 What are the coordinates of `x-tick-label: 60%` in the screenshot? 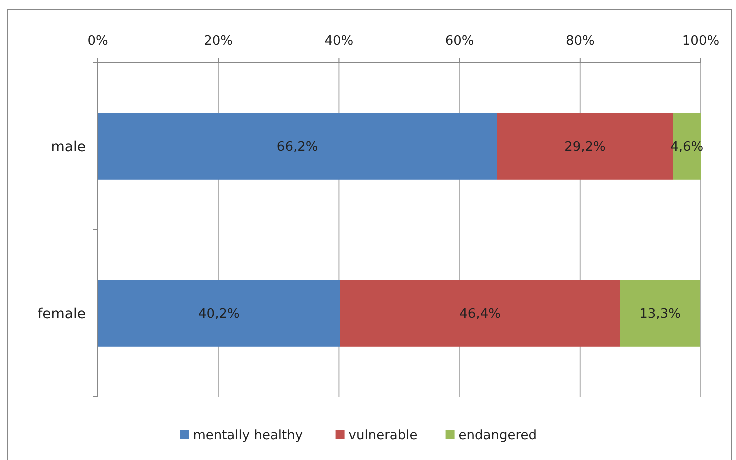 It's located at (459, 41).